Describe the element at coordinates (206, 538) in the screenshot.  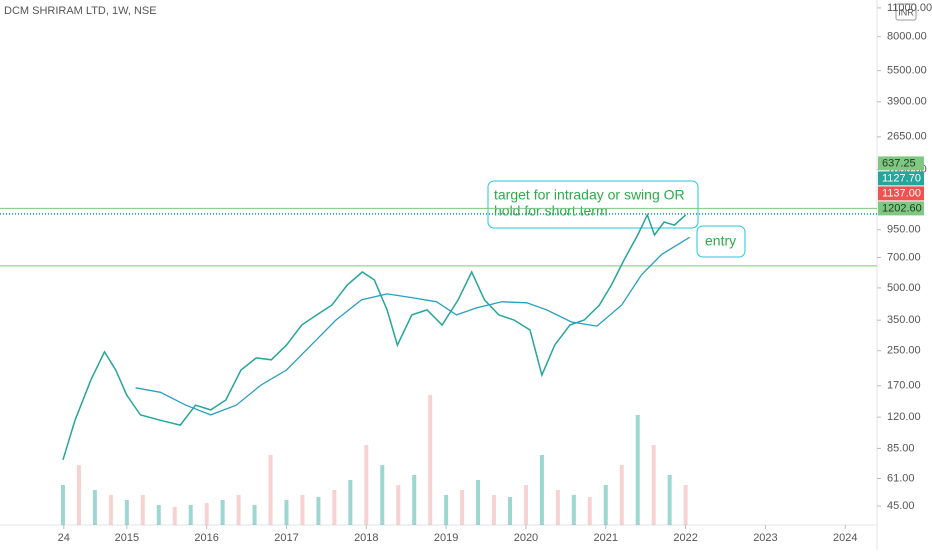
I see `x-tick-label: 2016` at that location.